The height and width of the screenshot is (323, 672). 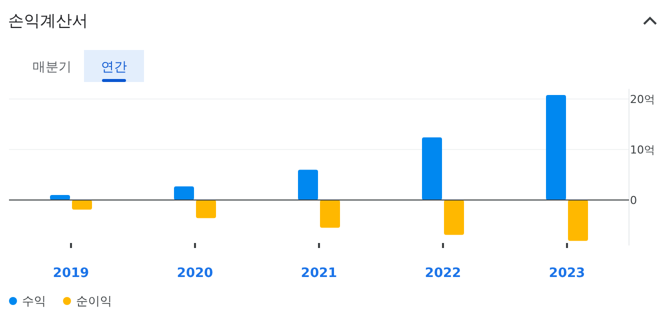 What do you see at coordinates (48, 20) in the screenshot?
I see `chart-title: 손익계산서` at bounding box center [48, 20].